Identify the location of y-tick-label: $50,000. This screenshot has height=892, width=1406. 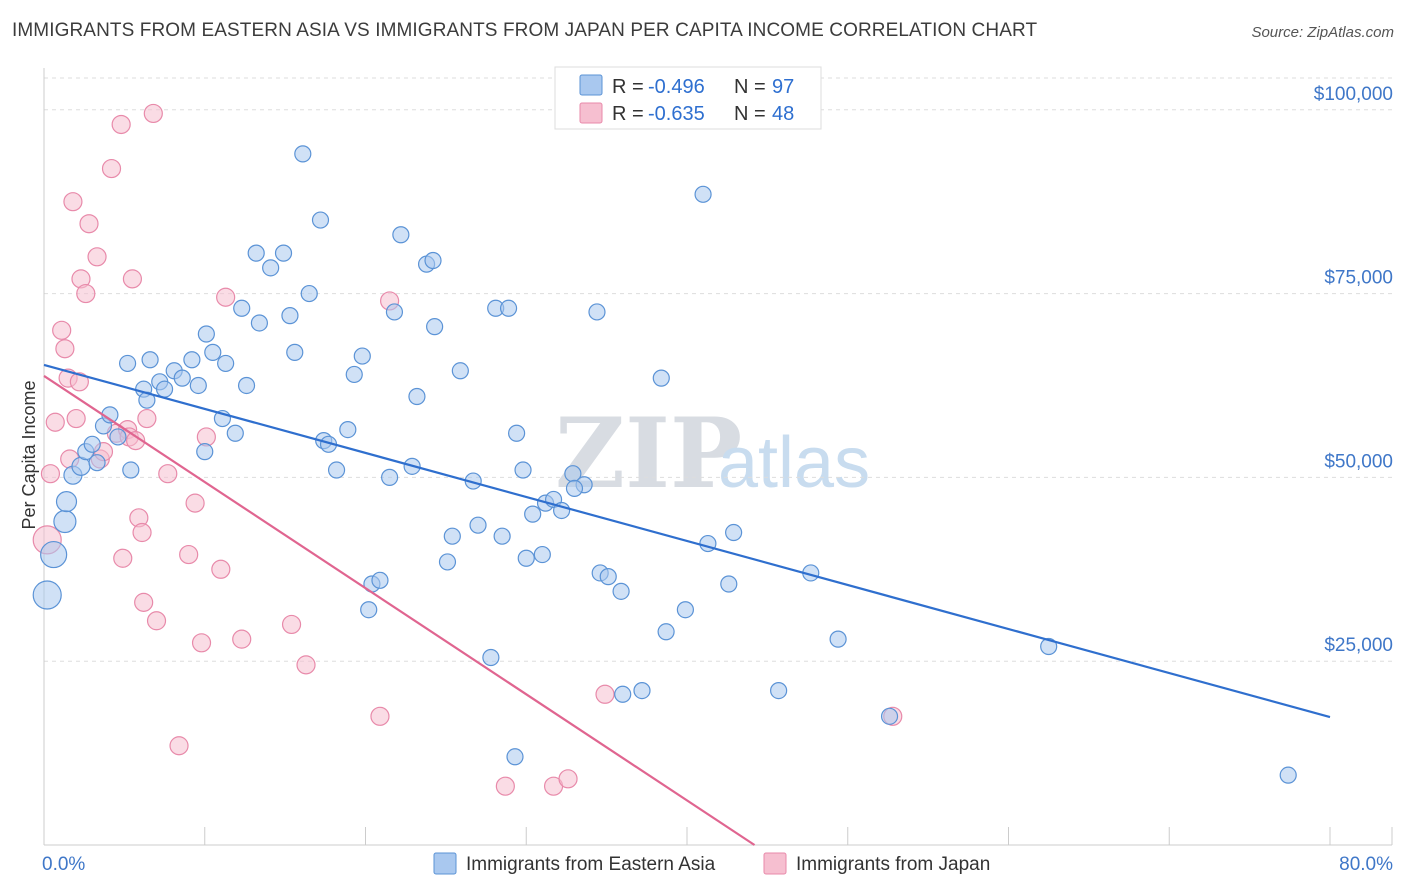
(1358, 461).